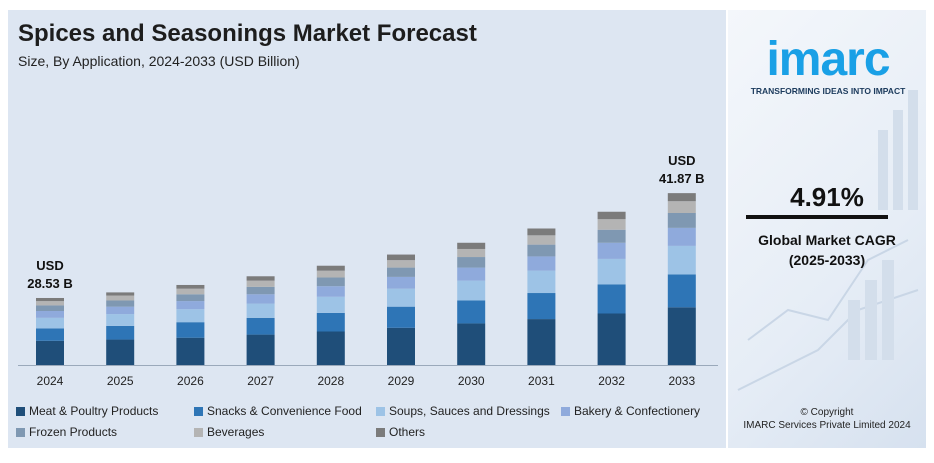 This screenshot has height=463, width=934. What do you see at coordinates (260, 381) in the screenshot?
I see `x-tick-label-2027: 2027` at bounding box center [260, 381].